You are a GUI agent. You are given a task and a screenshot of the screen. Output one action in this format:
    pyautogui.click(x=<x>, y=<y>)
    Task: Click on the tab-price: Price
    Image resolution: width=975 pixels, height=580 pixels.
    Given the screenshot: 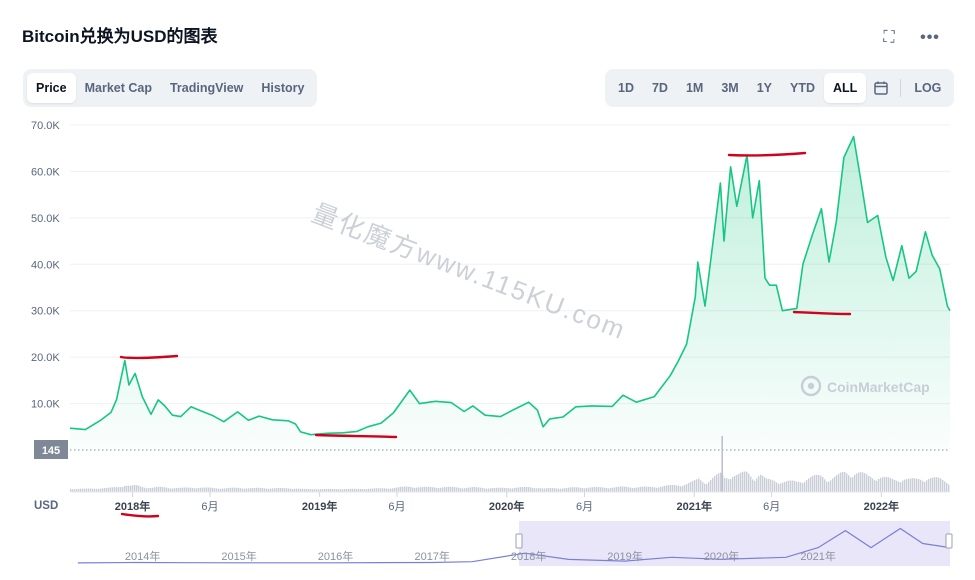 What is the action you would take?
    pyautogui.click(x=51, y=88)
    